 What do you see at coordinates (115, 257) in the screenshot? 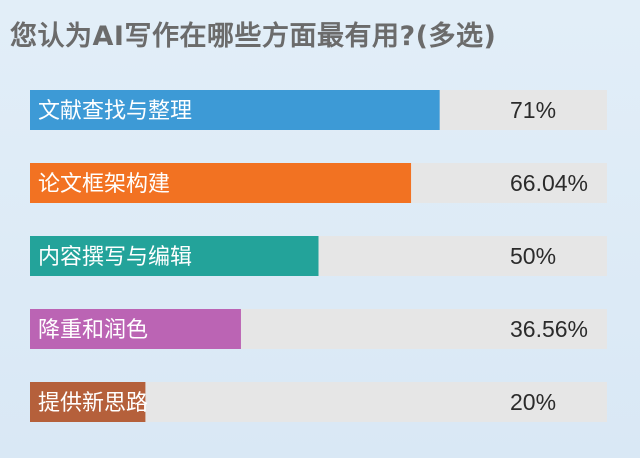
I see `category-label: 内容撰写与编辑` at bounding box center [115, 257].